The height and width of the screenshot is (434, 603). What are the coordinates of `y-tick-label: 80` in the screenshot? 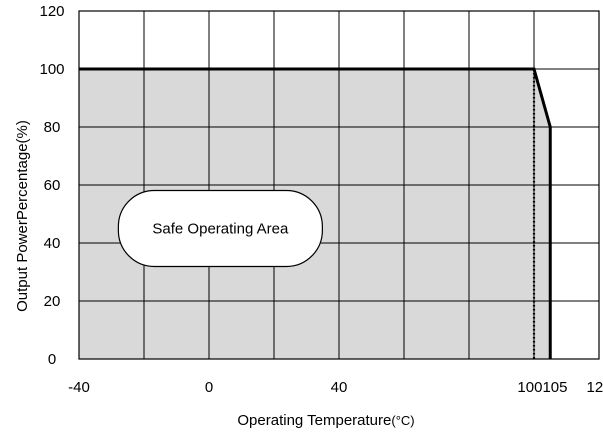 It's located at (52, 127).